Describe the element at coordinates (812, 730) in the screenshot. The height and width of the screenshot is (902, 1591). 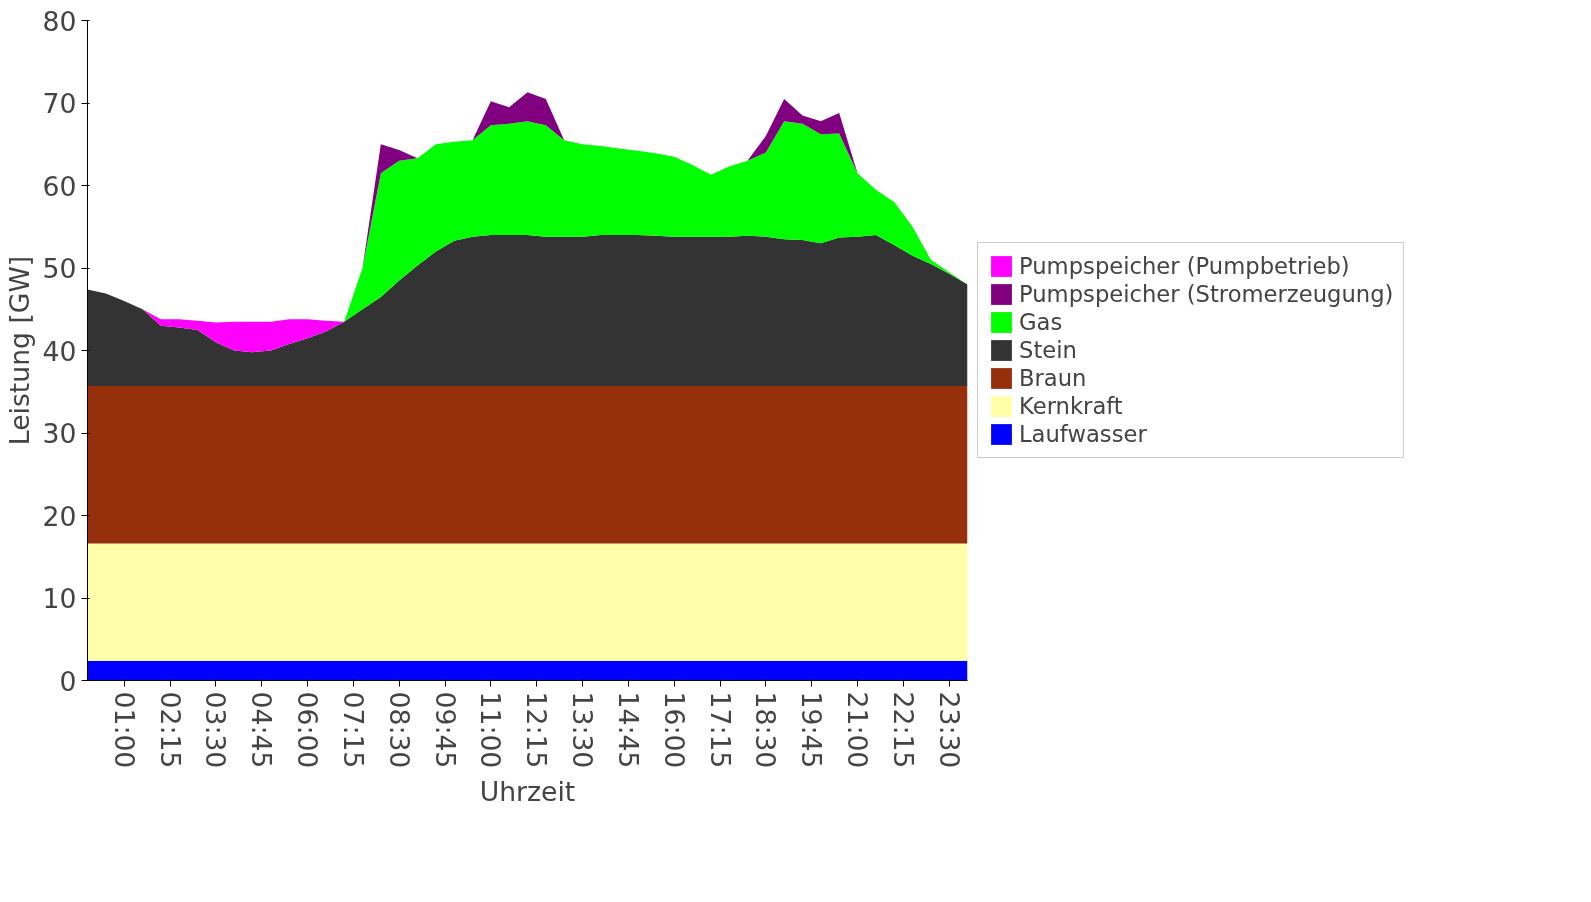
I see `x-tick-label: 19:45` at that location.